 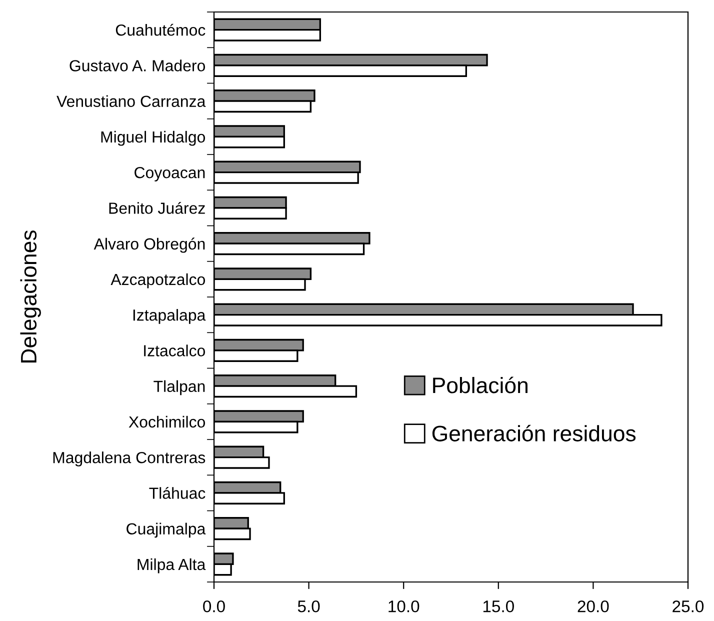 I want to click on y-tick-label: Xochimilco, so click(x=166, y=422).